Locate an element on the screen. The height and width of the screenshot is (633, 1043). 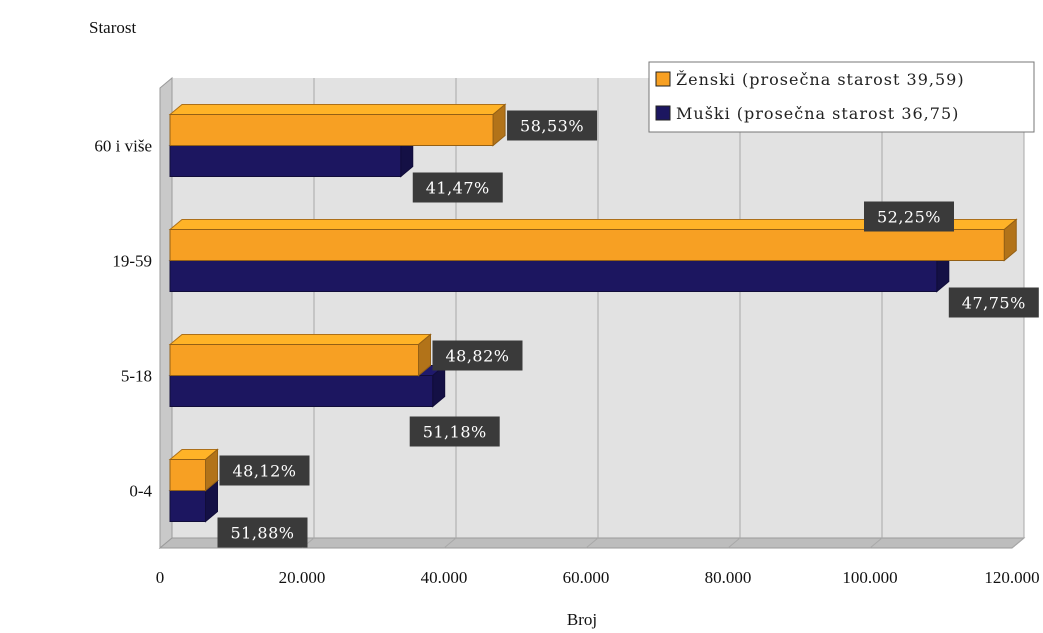
data-label-muski-text: 51,18% is located at coordinates (455, 432).